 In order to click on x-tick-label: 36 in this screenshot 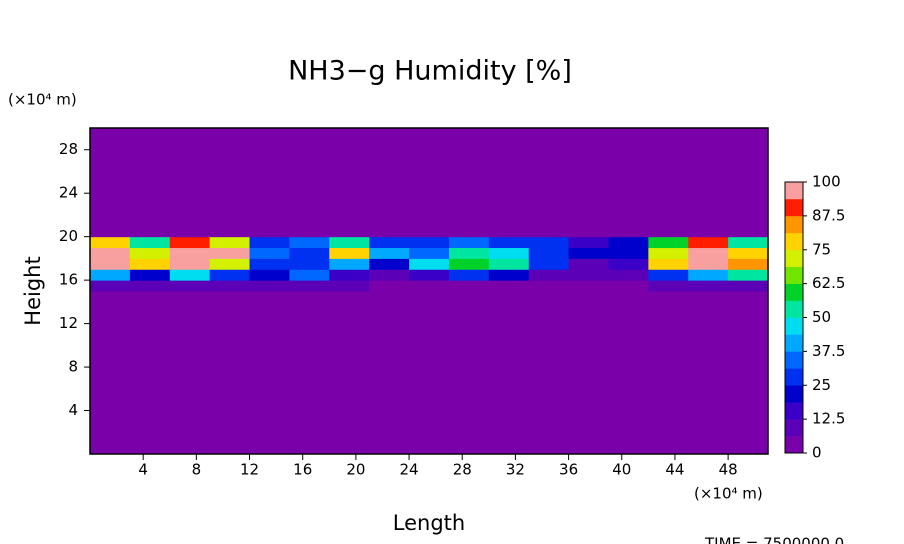, I will do `click(568, 470)`.